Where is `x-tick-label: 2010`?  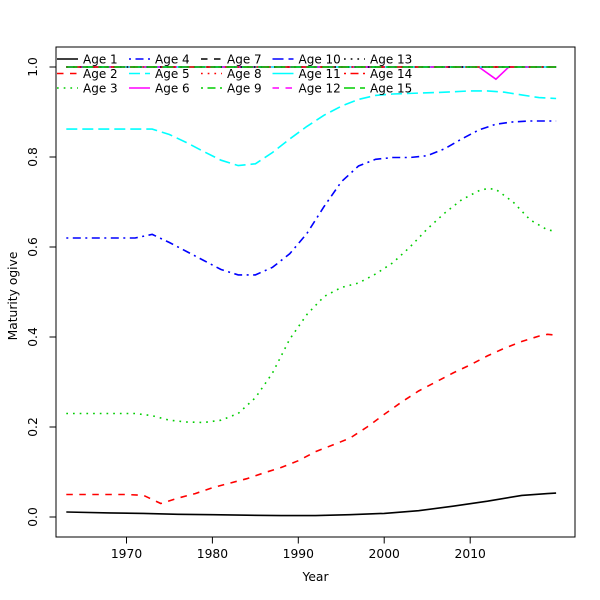 x-tick-label: 2010 is located at coordinates (470, 554).